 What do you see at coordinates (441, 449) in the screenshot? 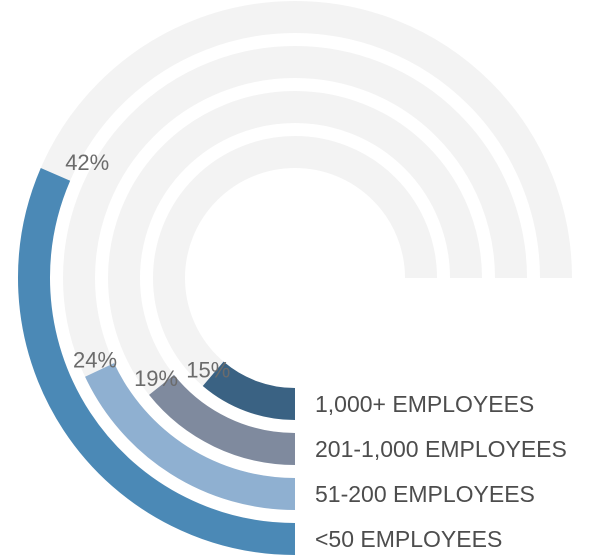
I see `category-label: 201-1,000 EMPLOYEES` at bounding box center [441, 449].